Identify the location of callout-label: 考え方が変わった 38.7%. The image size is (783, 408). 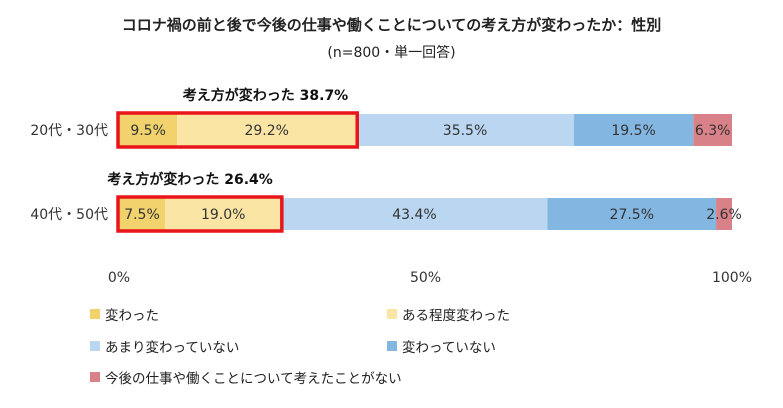
(265, 95).